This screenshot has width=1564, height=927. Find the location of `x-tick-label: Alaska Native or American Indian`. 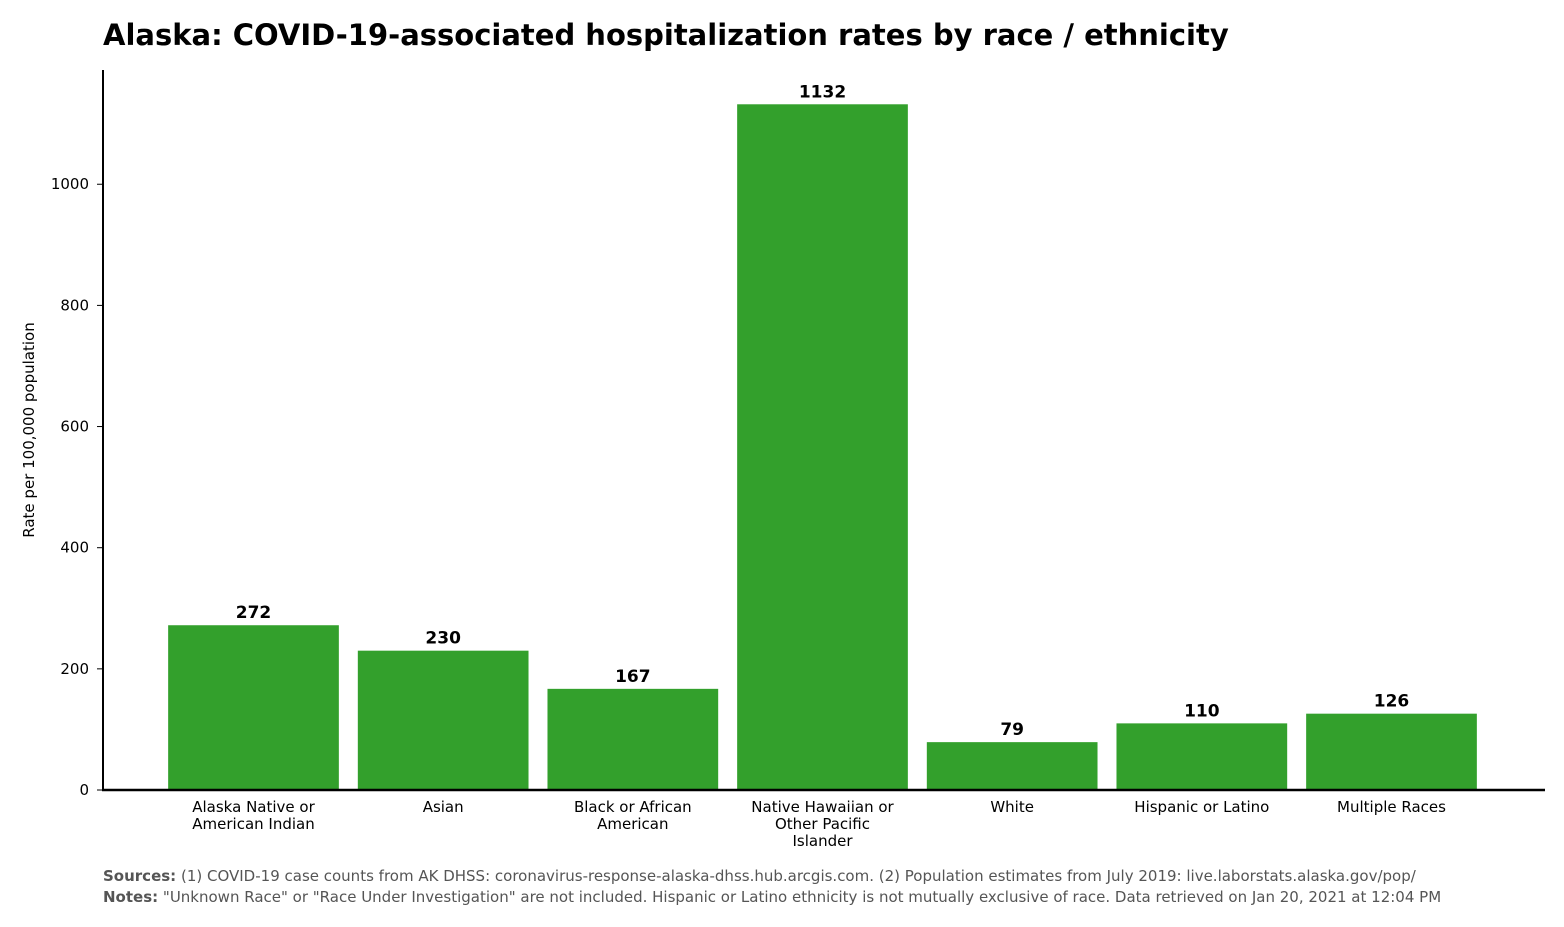

x-tick-label: Alaska Native or American Indian is located at coordinates (253, 815).